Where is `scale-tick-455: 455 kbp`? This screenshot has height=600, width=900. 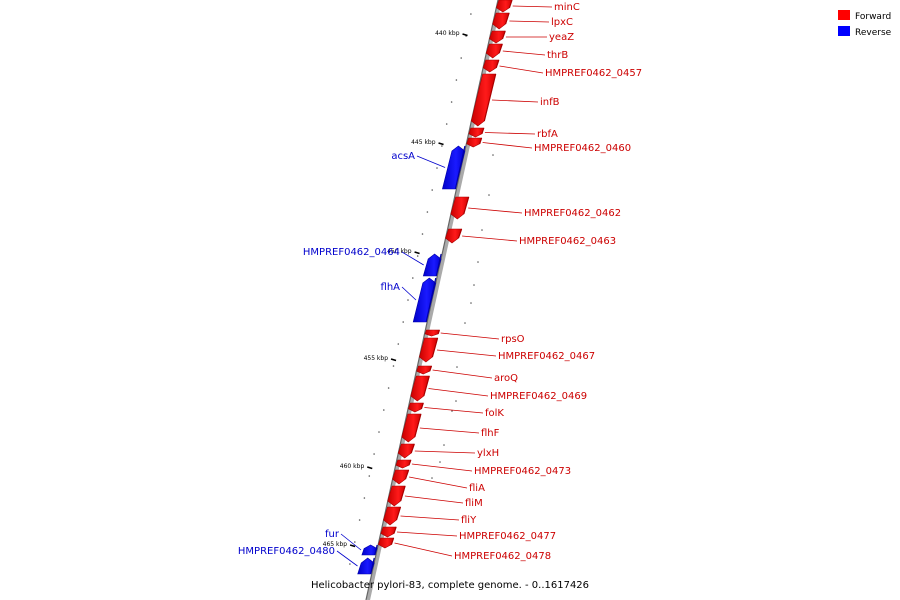 scale-tick-455: 455 kbp is located at coordinates (380, 358).